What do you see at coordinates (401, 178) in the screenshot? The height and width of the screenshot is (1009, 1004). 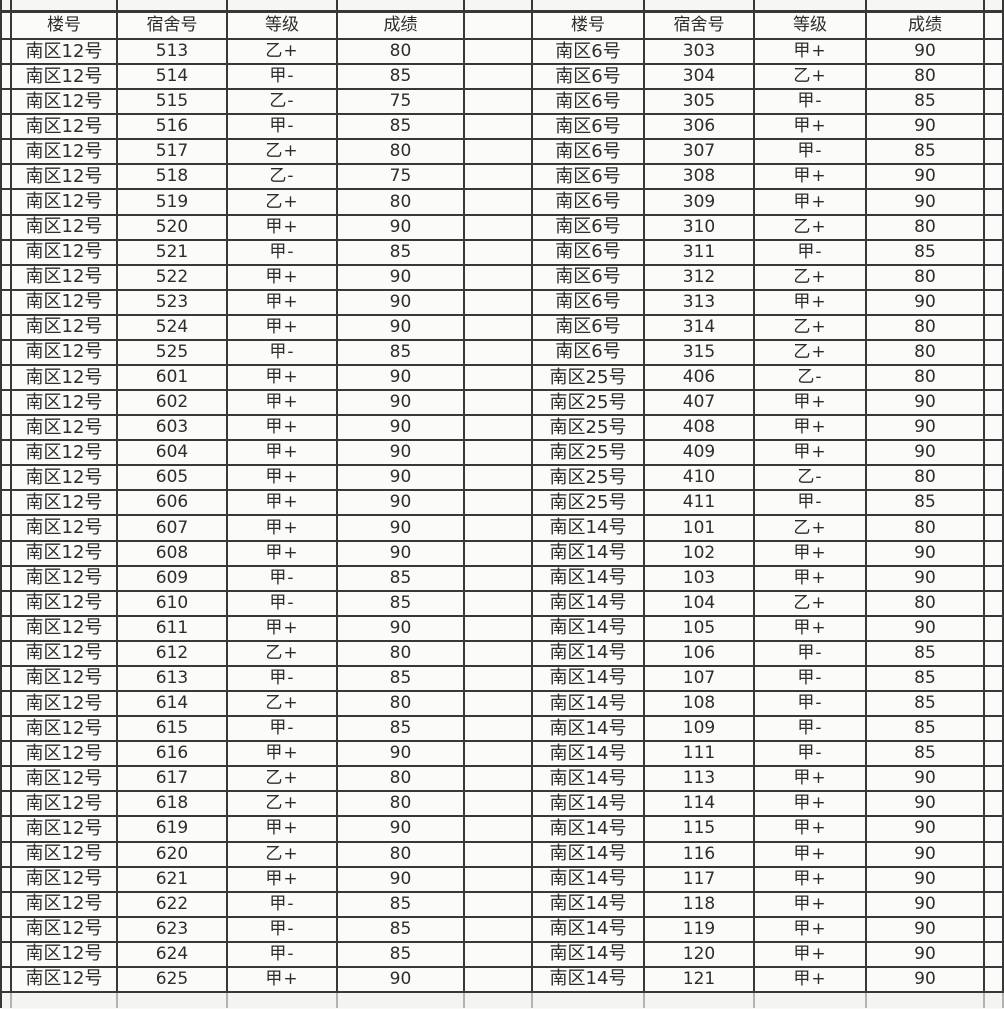 I see `left-score-cell: 75` at bounding box center [401, 178].